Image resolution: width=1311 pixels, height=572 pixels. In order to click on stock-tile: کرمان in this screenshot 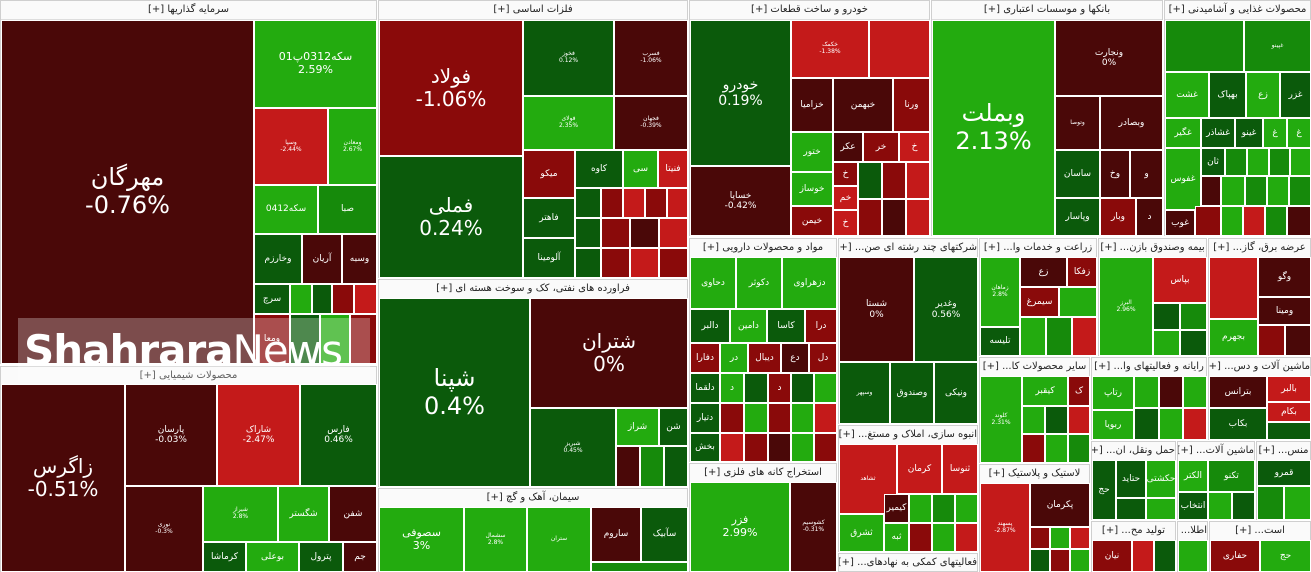, I will do `click(919, 469)`.